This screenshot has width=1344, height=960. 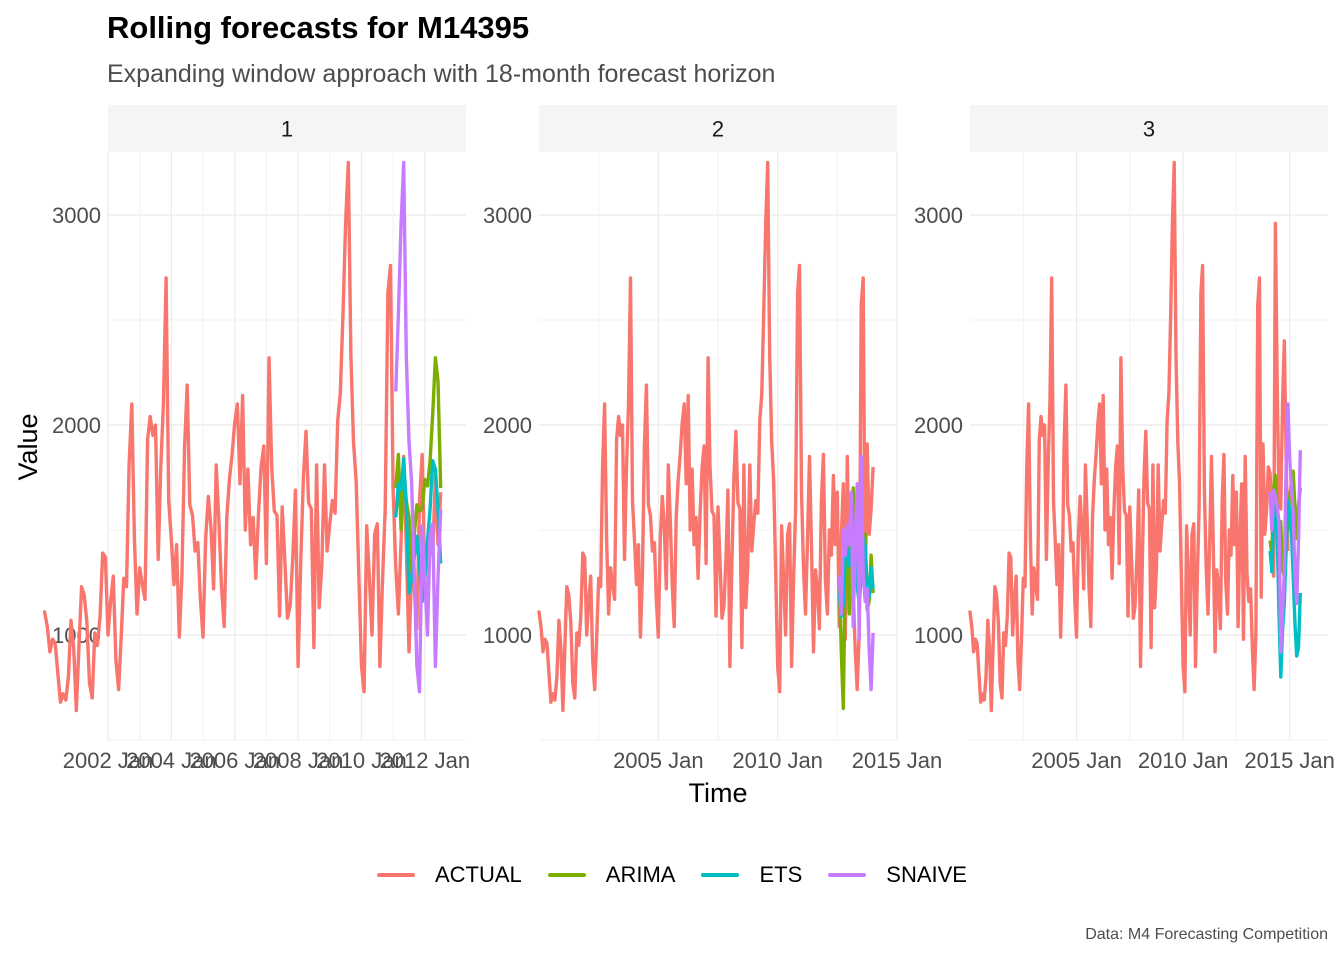 What do you see at coordinates (28, 446) in the screenshot?
I see `y-axis-title: Value` at bounding box center [28, 446].